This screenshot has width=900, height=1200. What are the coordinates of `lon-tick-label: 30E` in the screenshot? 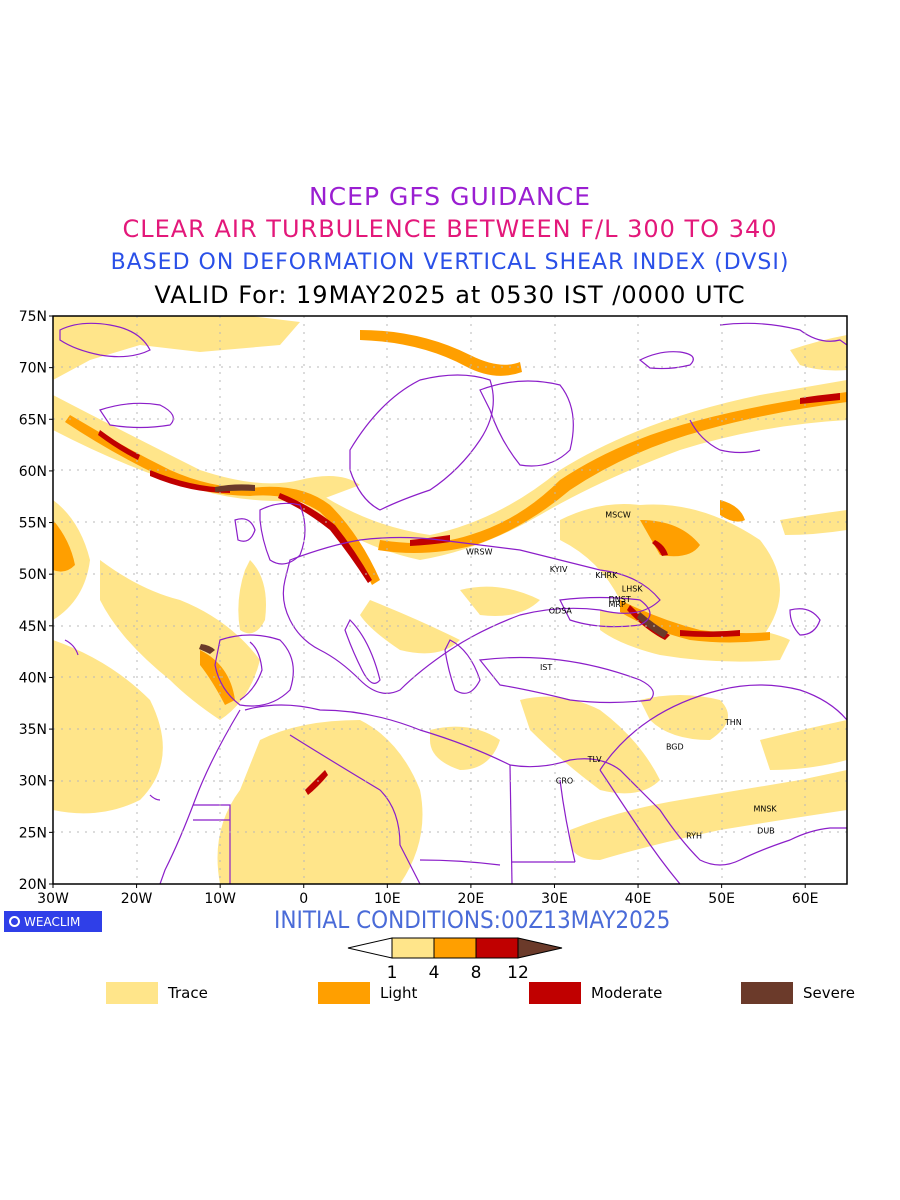 It's located at (554, 898).